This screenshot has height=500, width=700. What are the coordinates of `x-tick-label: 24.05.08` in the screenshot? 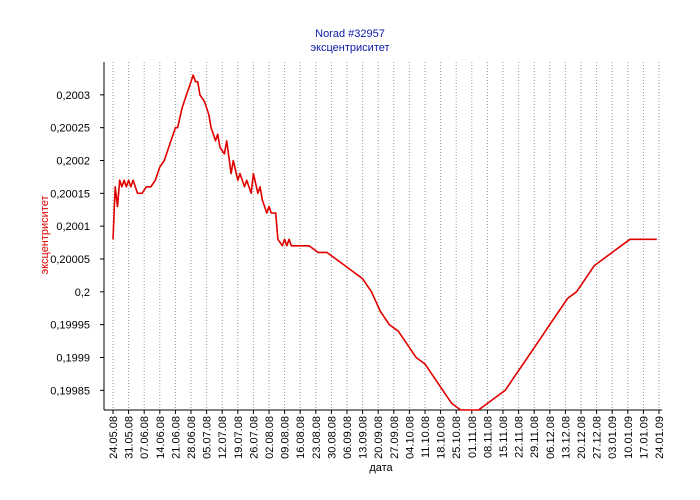 It's located at (114, 437).